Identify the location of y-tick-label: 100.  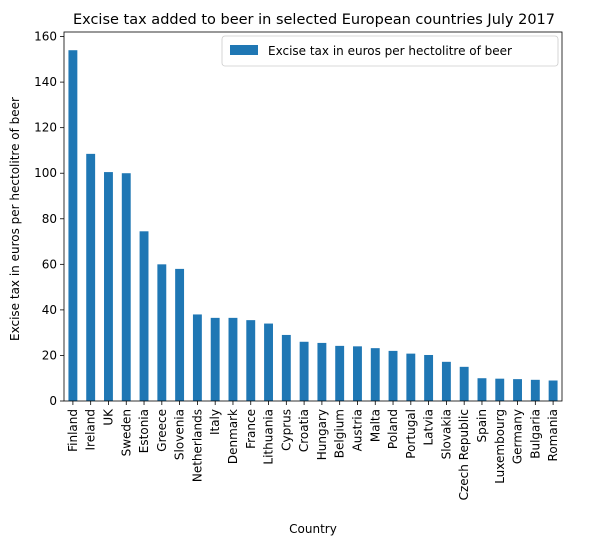
(45, 173).